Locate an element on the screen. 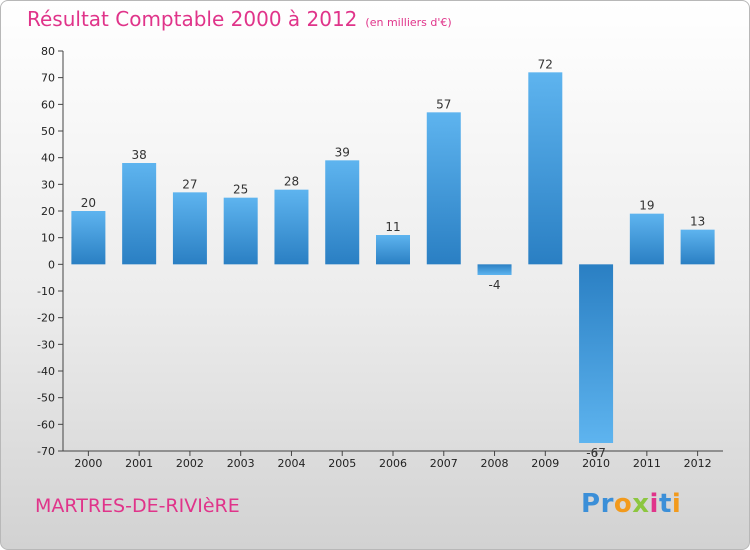 This screenshot has height=550, width=750. y-tick-label: 0 is located at coordinates (51, 264).